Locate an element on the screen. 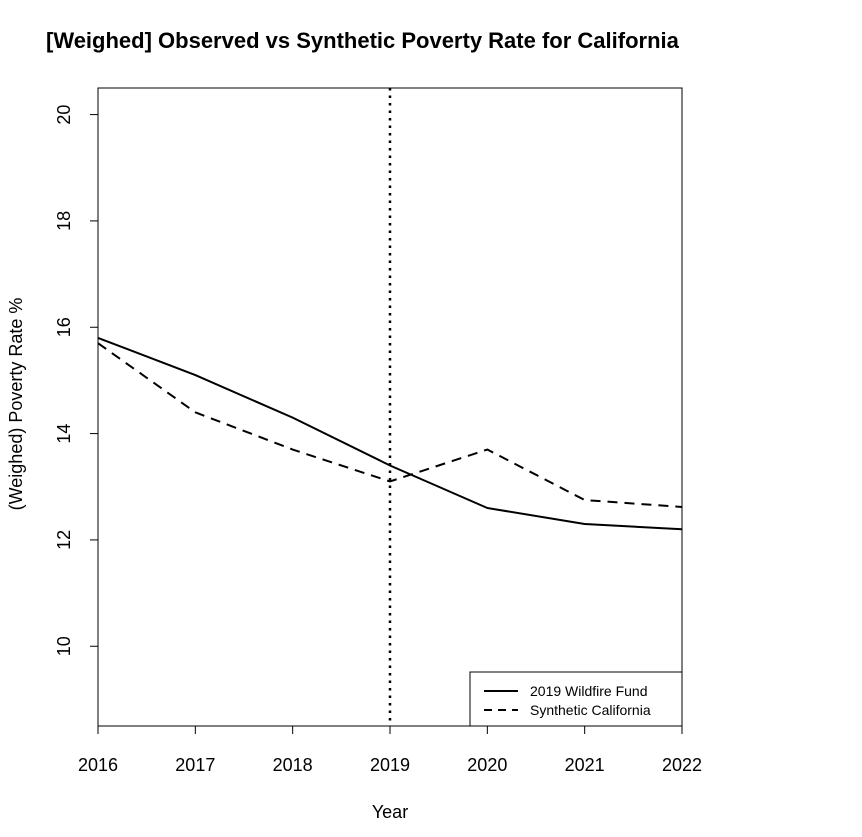 This screenshot has width=862, height=837. legend-label-synthetic: Synthetic California is located at coordinates (590, 710).